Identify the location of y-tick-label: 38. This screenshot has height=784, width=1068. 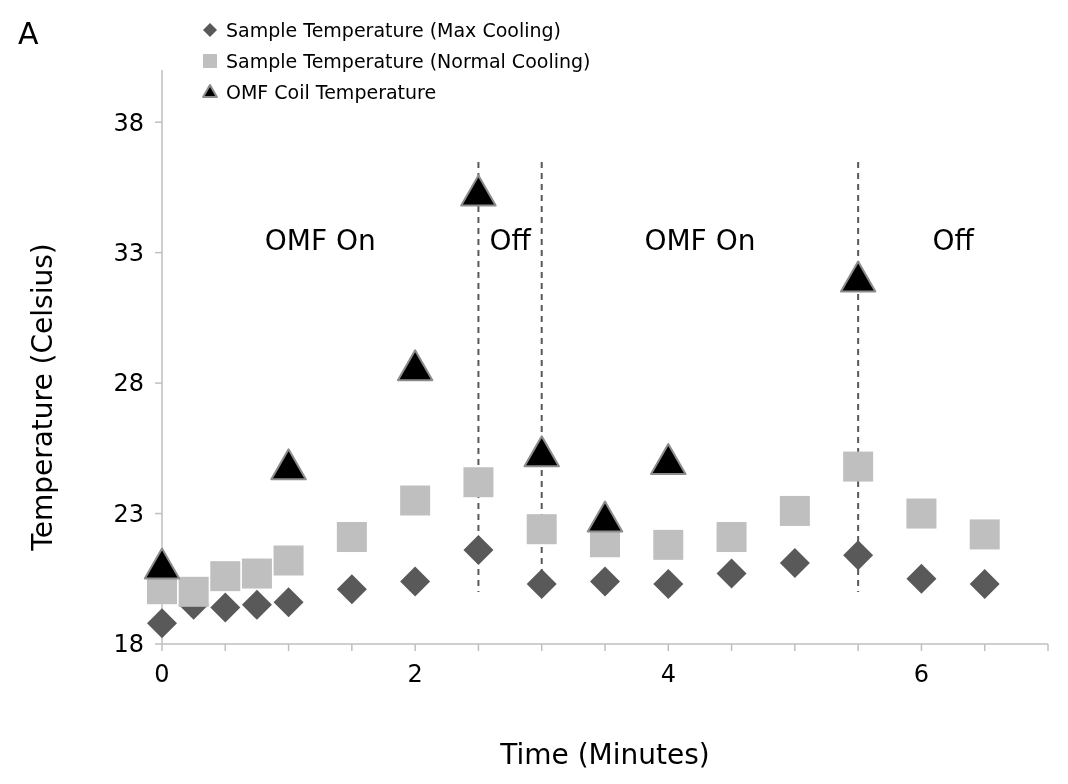
(128, 122).